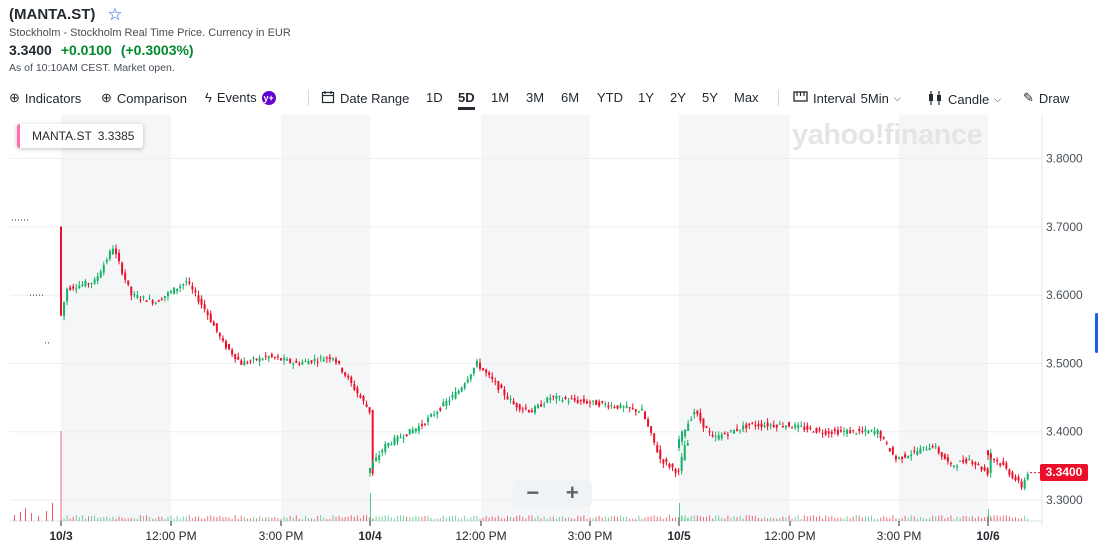 This screenshot has width=1098, height=555. Describe the element at coordinates (328, 98) in the screenshot. I see `calendar-icon` at that location.